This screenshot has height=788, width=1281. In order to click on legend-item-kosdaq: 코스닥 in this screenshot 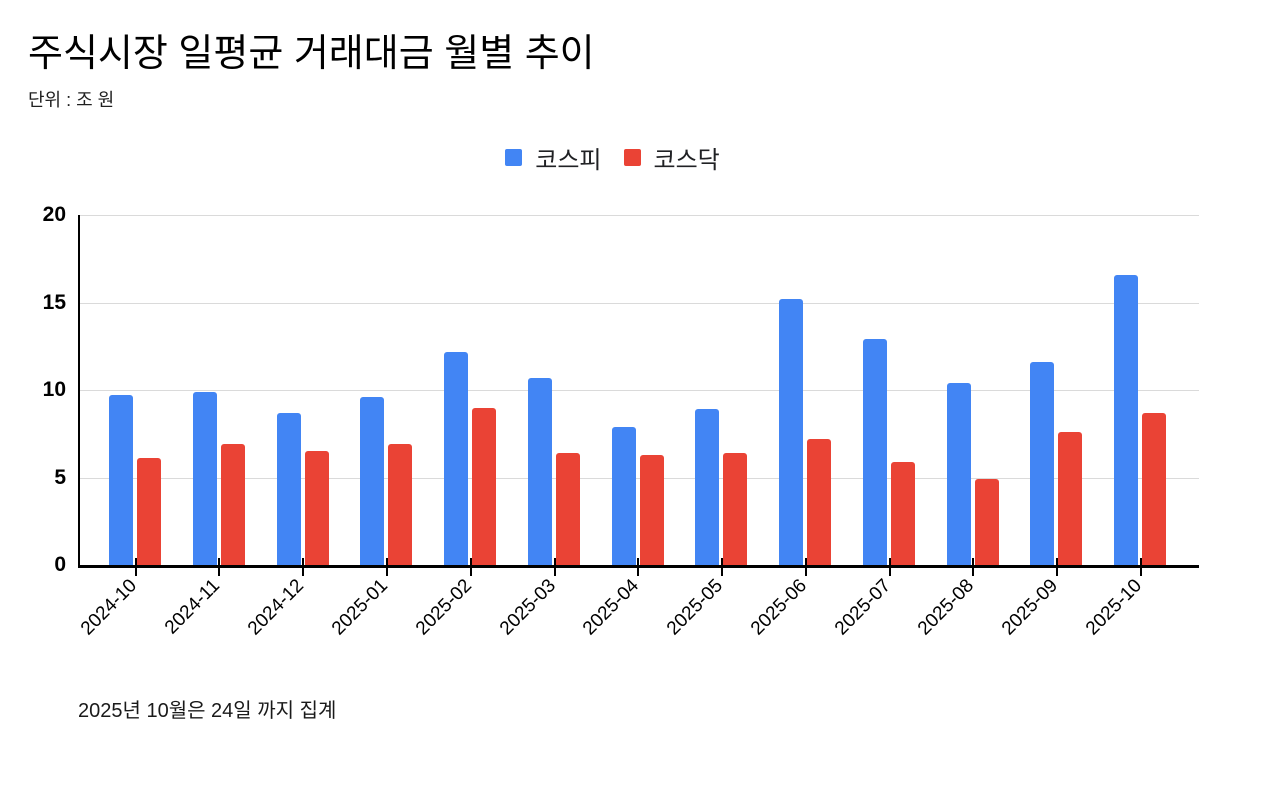, I will do `click(671, 157)`.